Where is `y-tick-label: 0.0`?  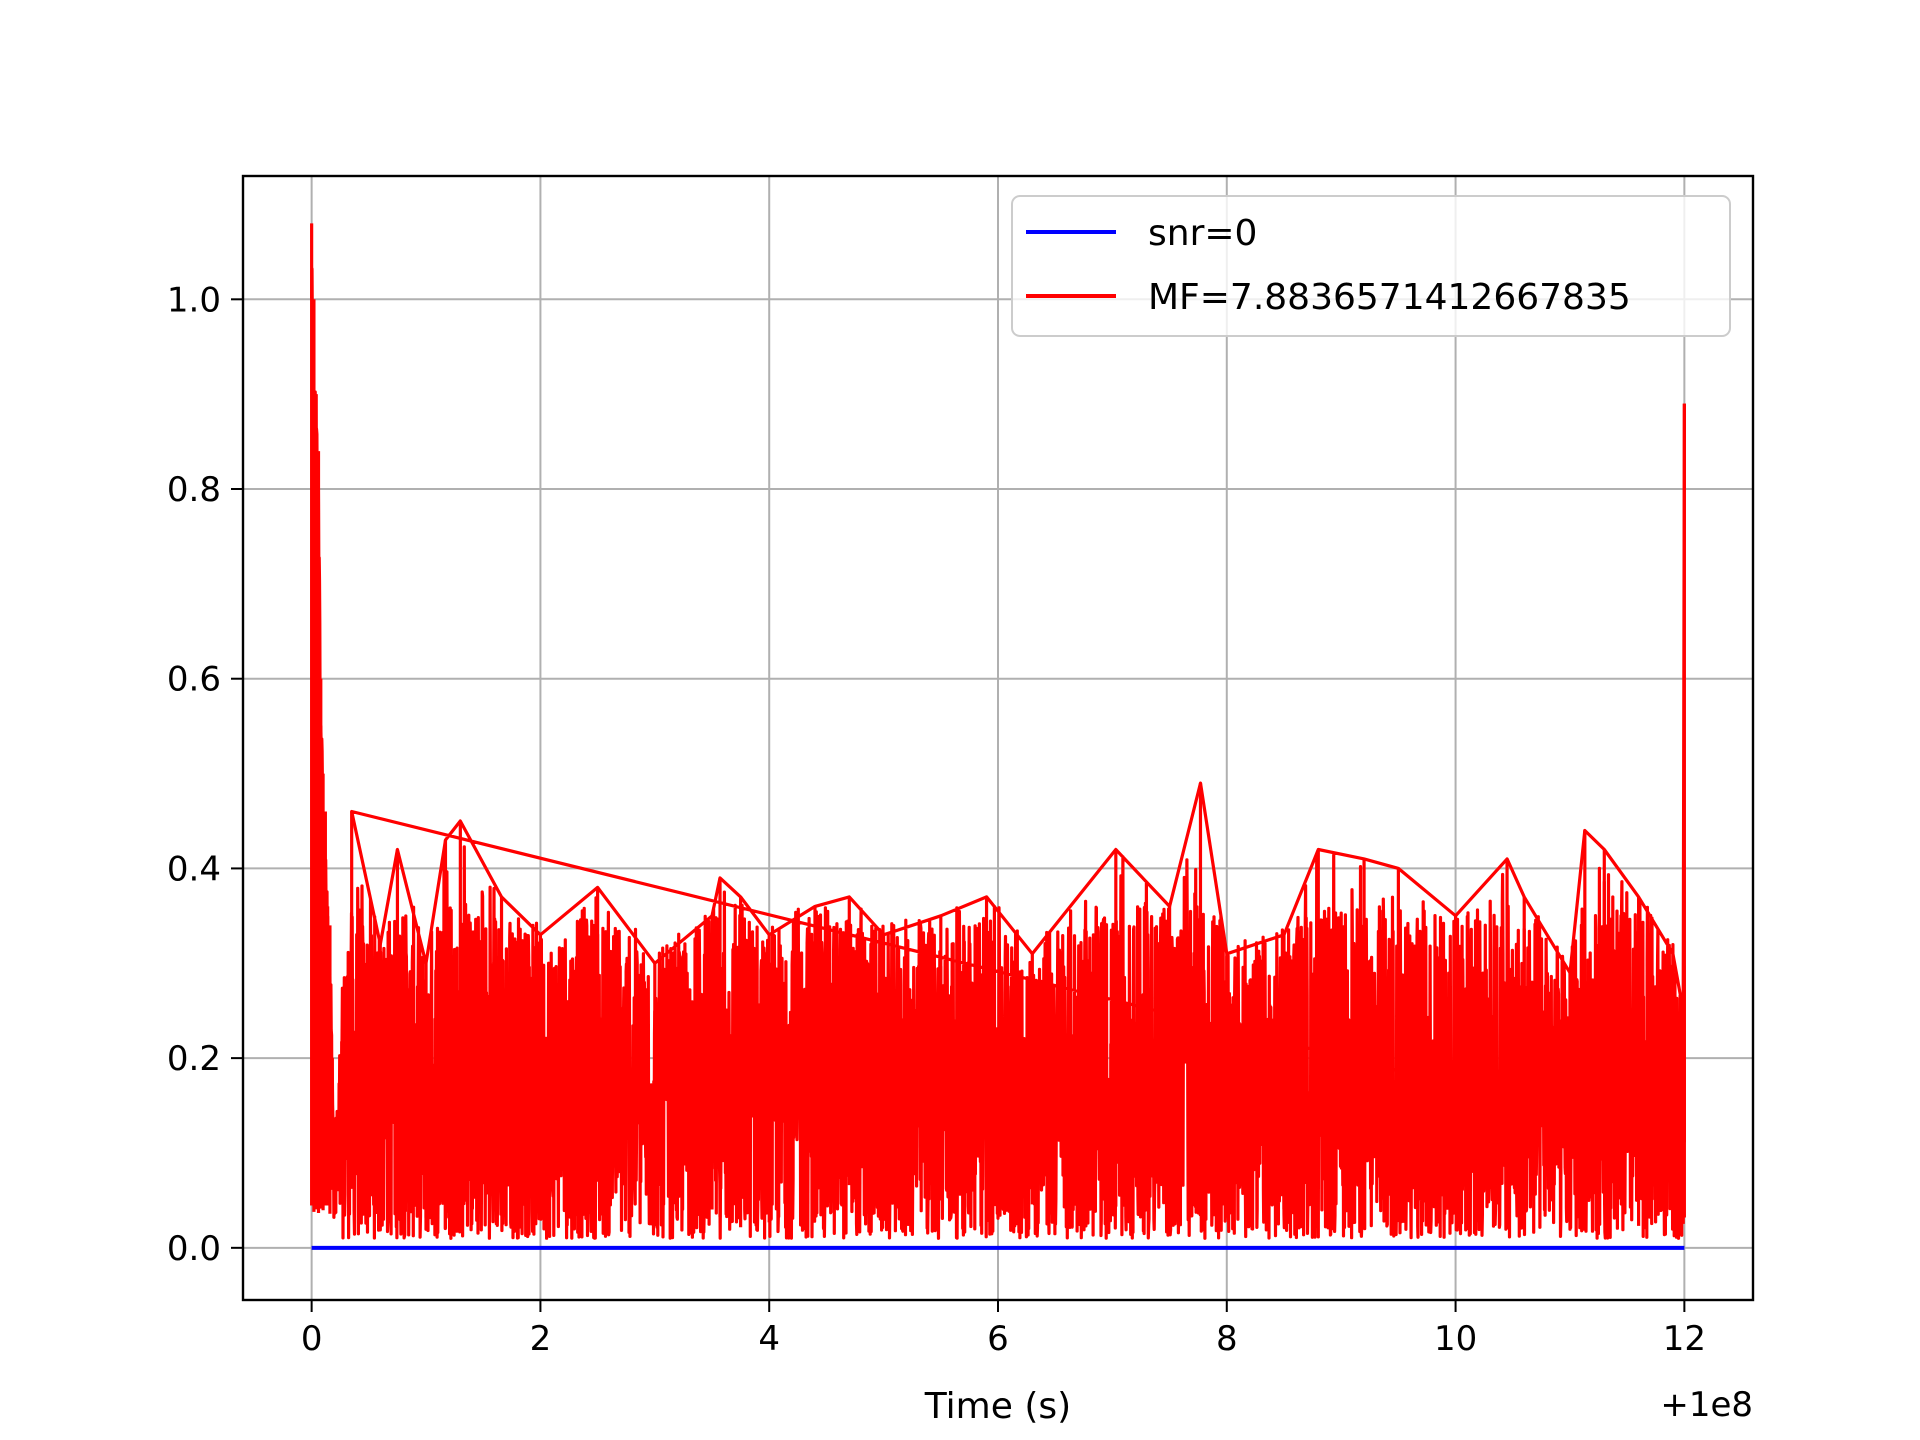 y-tick-label: 0.0 is located at coordinates (194, 1249).